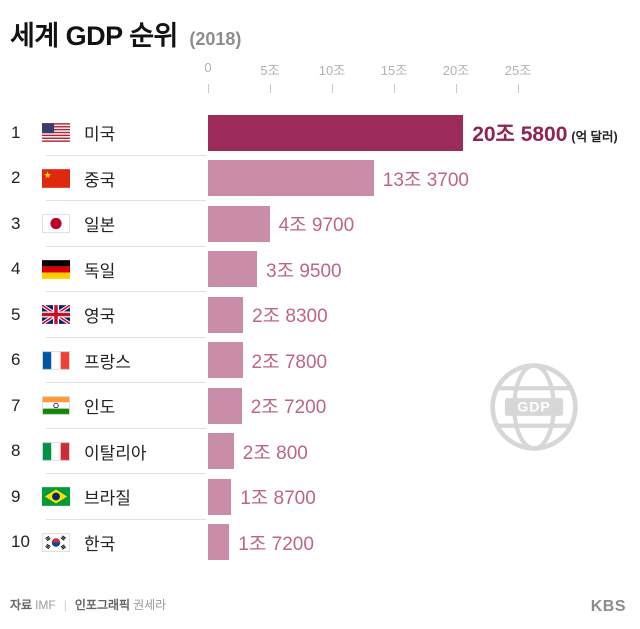 Image resolution: width=640 pixels, height=629 pixels. I want to click on table-row: 1 미국 20조 5800 (억 달러), so click(320, 133).